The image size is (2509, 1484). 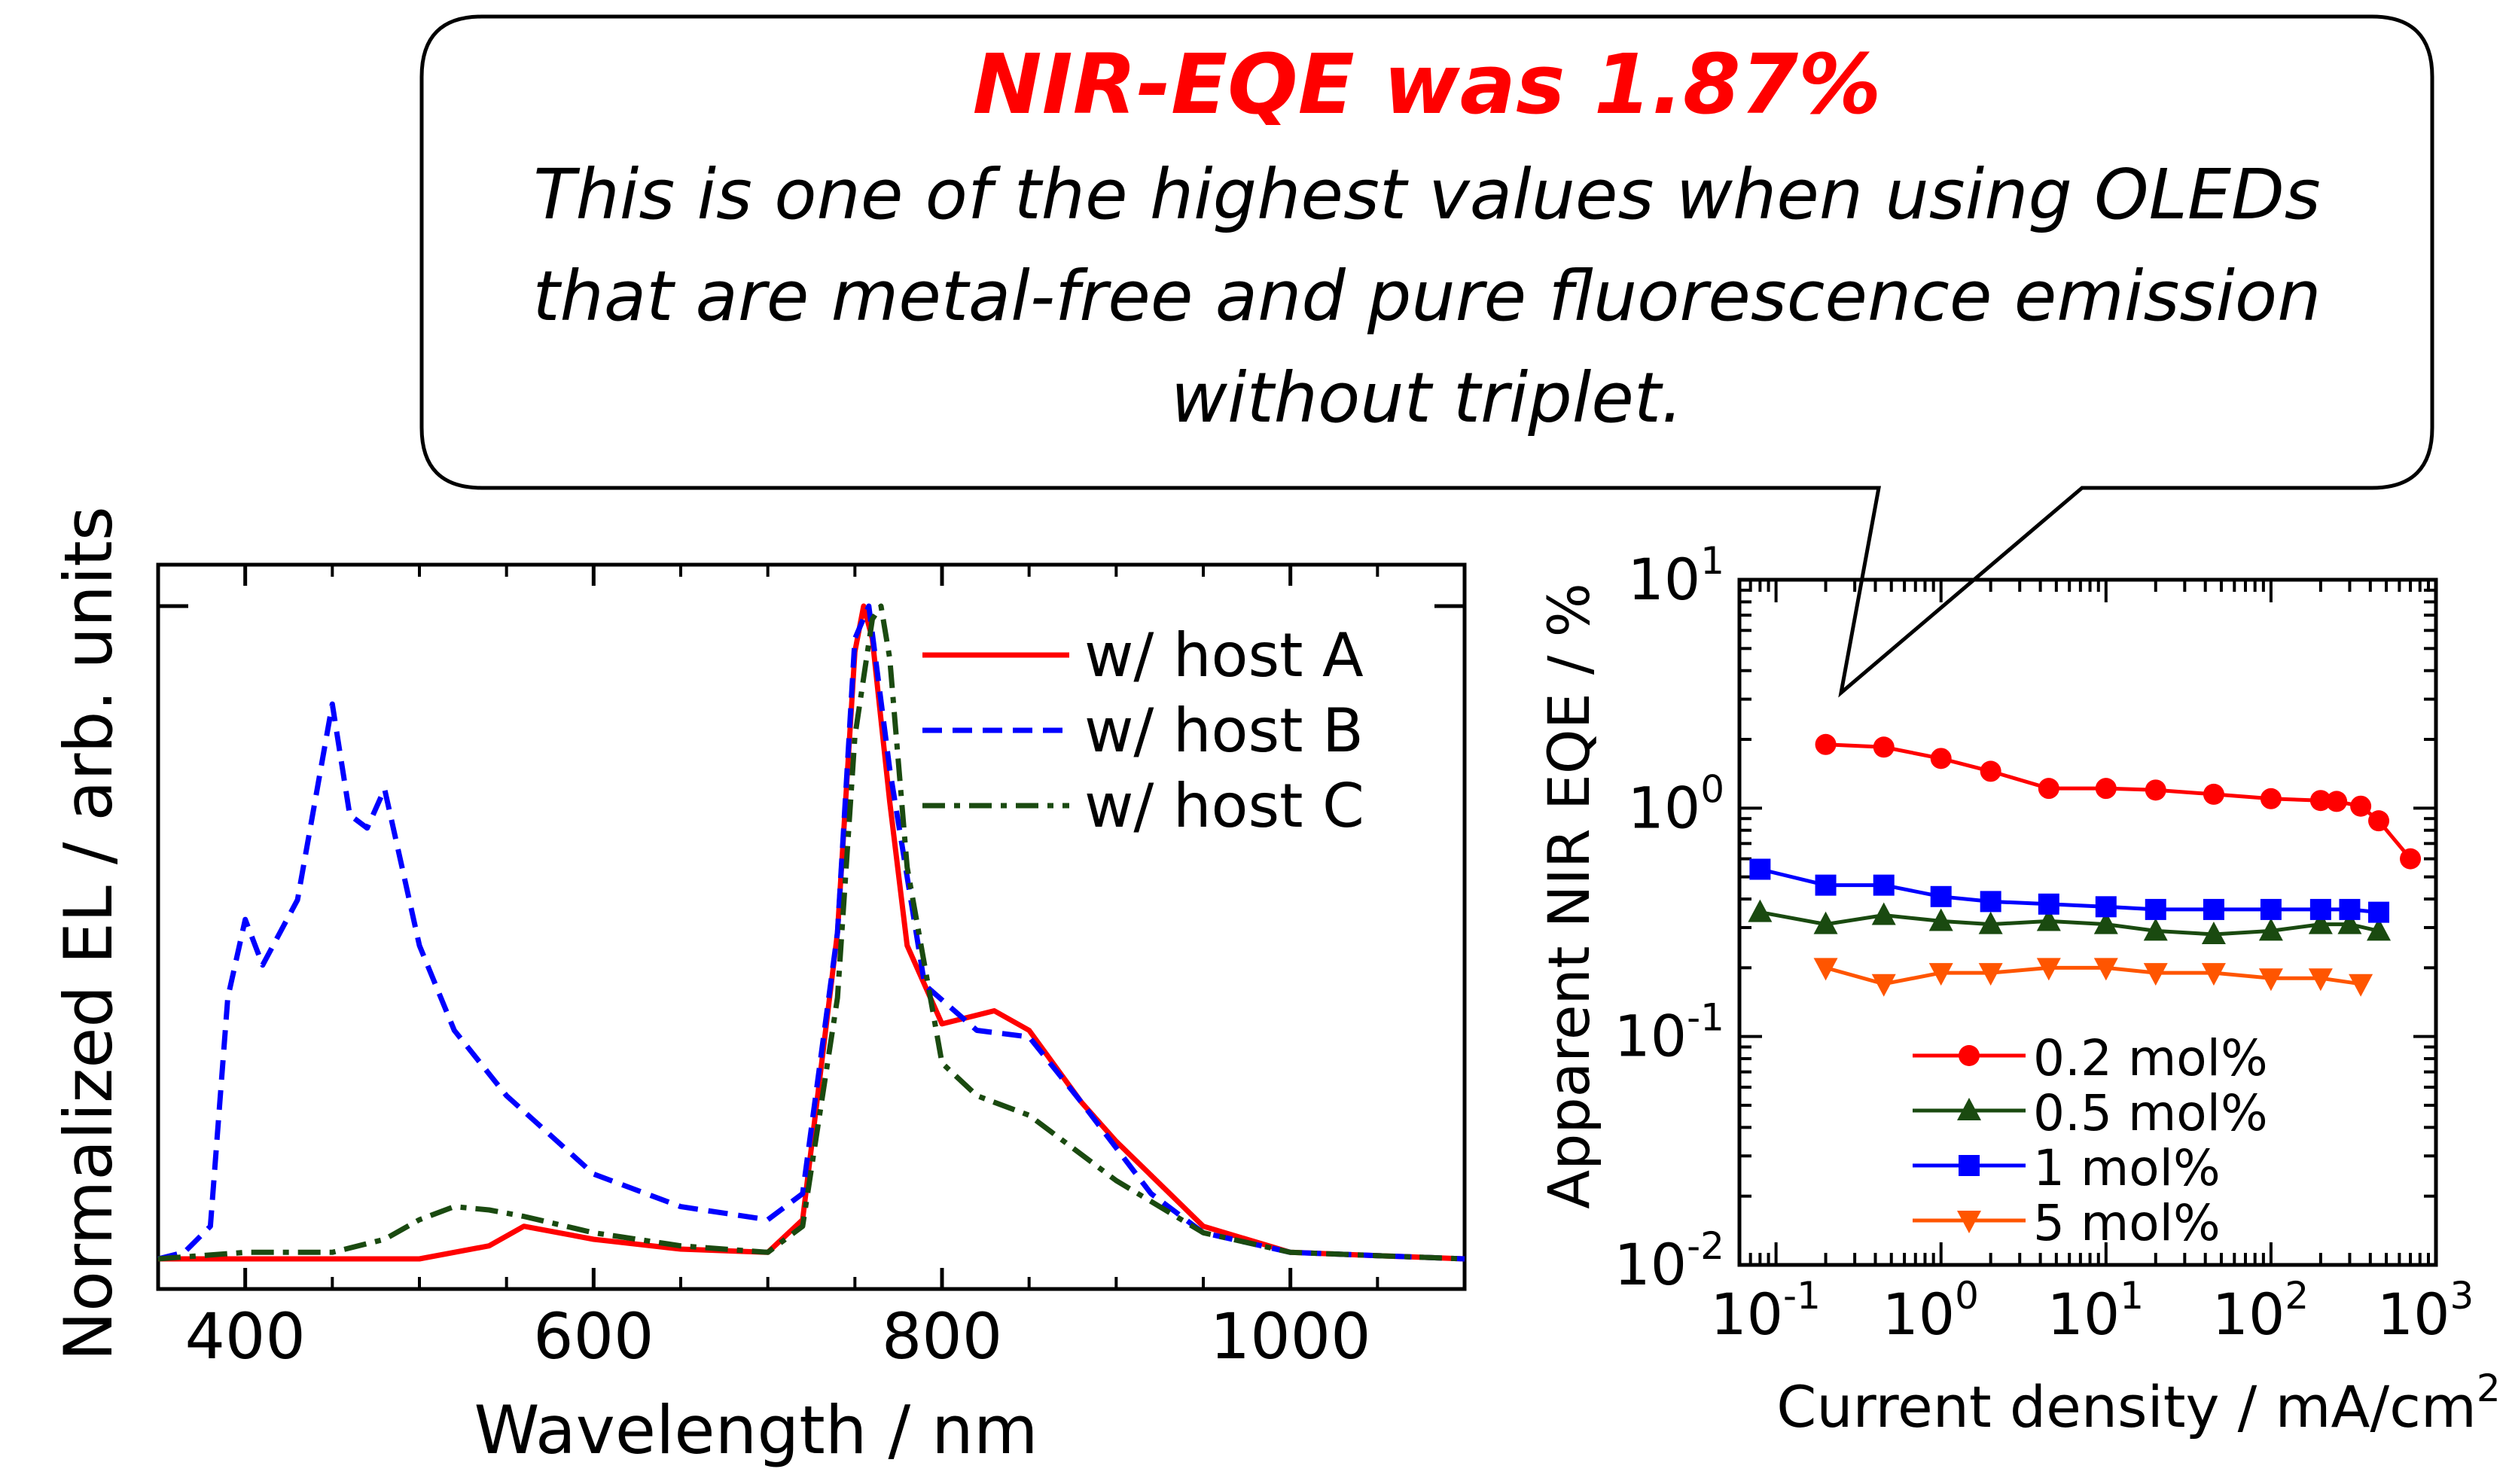 What do you see at coordinates (1669, 1033) in the screenshot?
I see `eqe-y-tick-label: 10⁻¹` at bounding box center [1669, 1033].